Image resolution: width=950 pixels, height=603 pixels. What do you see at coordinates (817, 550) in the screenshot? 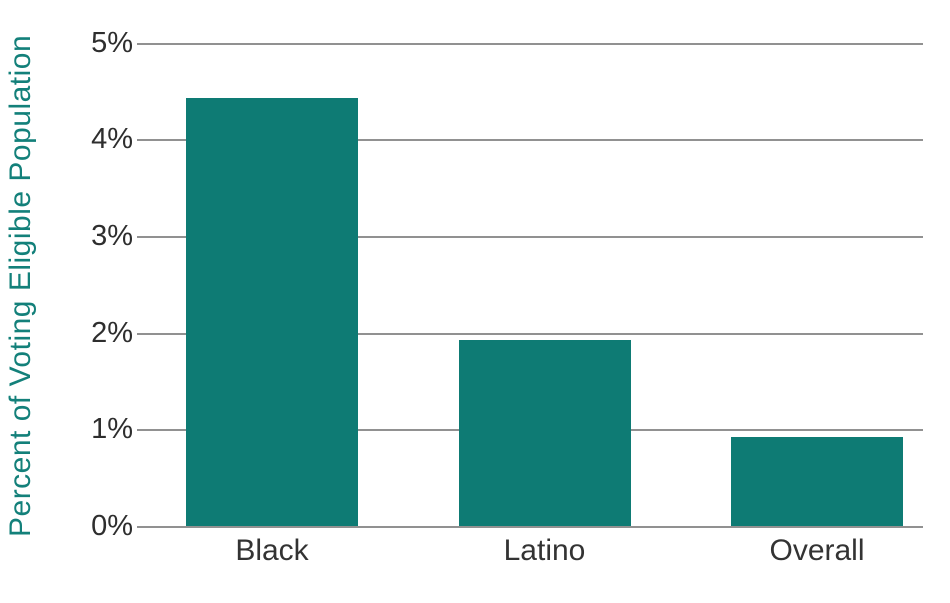
I see `x-label-overall: Overall` at bounding box center [817, 550].